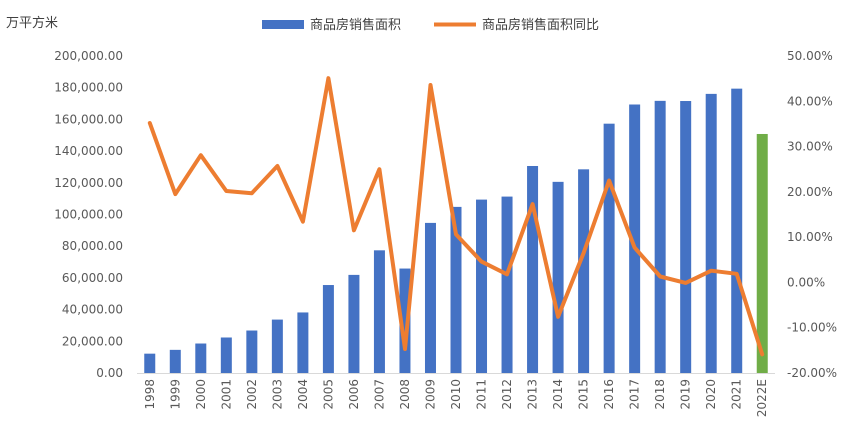  What do you see at coordinates (806, 282) in the screenshot?
I see `y2-tick-label: 0.00%` at bounding box center [806, 282].